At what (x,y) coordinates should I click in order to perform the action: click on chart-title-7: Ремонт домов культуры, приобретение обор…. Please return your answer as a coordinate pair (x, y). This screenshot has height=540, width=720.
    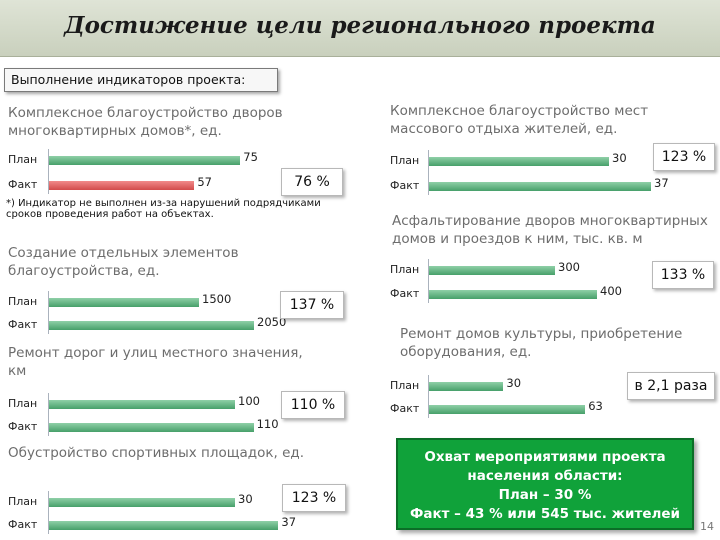
    Looking at the image, I should click on (541, 343).